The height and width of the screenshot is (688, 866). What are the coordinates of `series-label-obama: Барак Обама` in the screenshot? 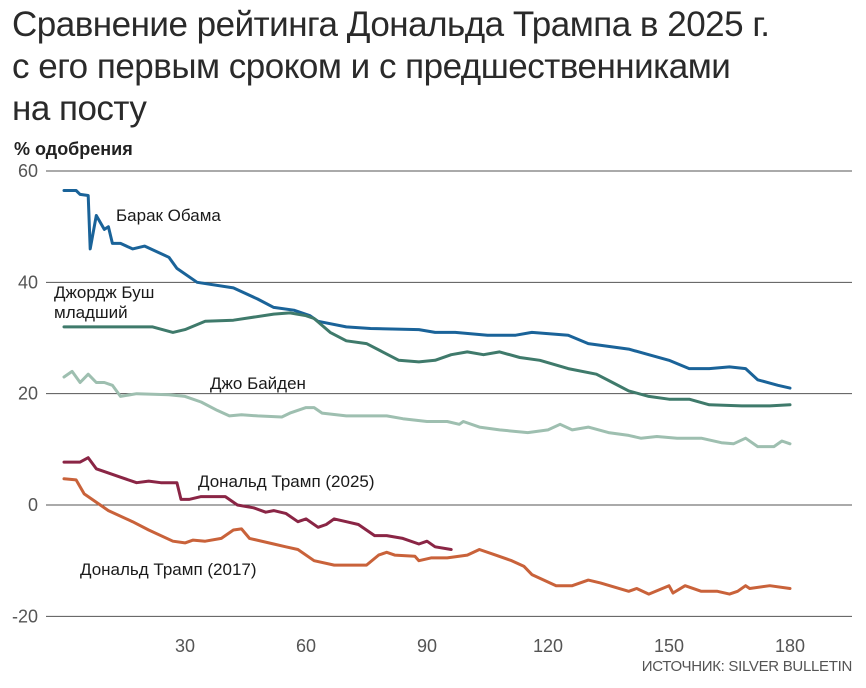 It's located at (168, 215).